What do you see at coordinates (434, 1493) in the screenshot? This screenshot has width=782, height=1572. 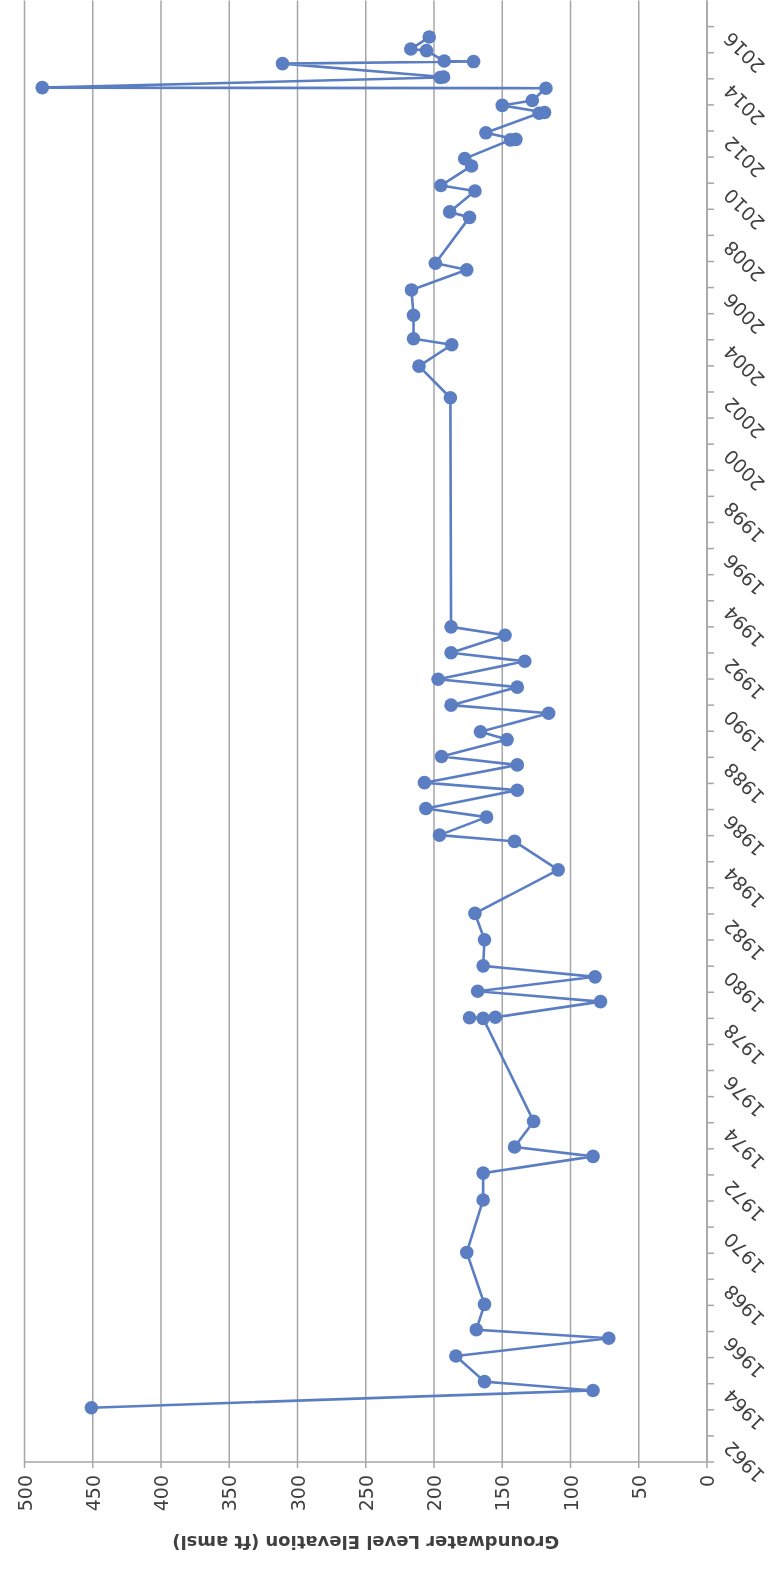 I see `x-tick-label: 200` at bounding box center [434, 1493].